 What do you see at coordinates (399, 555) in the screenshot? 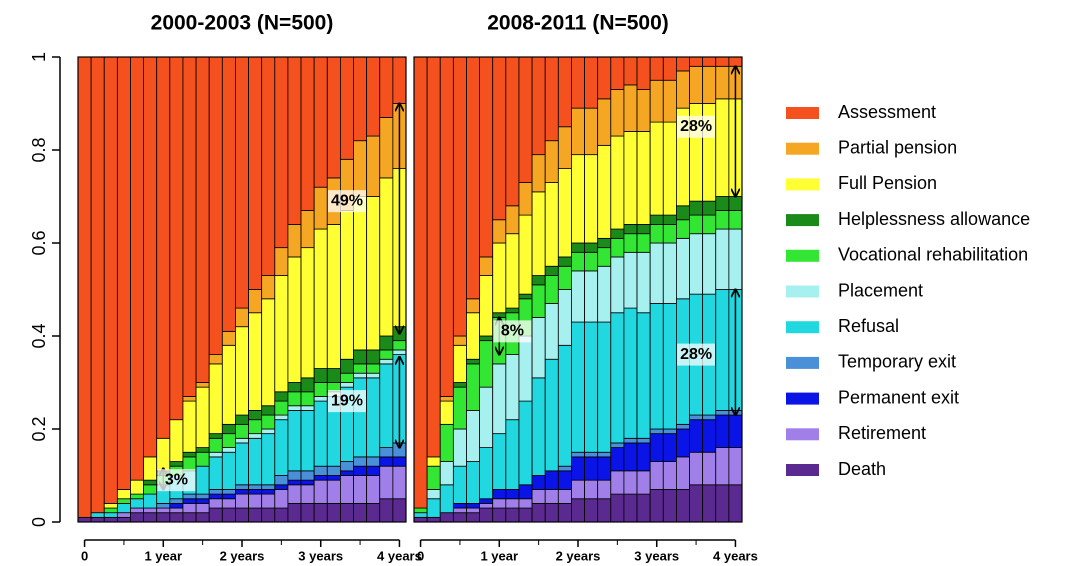
I see `x-tick-label: 4 years` at bounding box center [399, 555].